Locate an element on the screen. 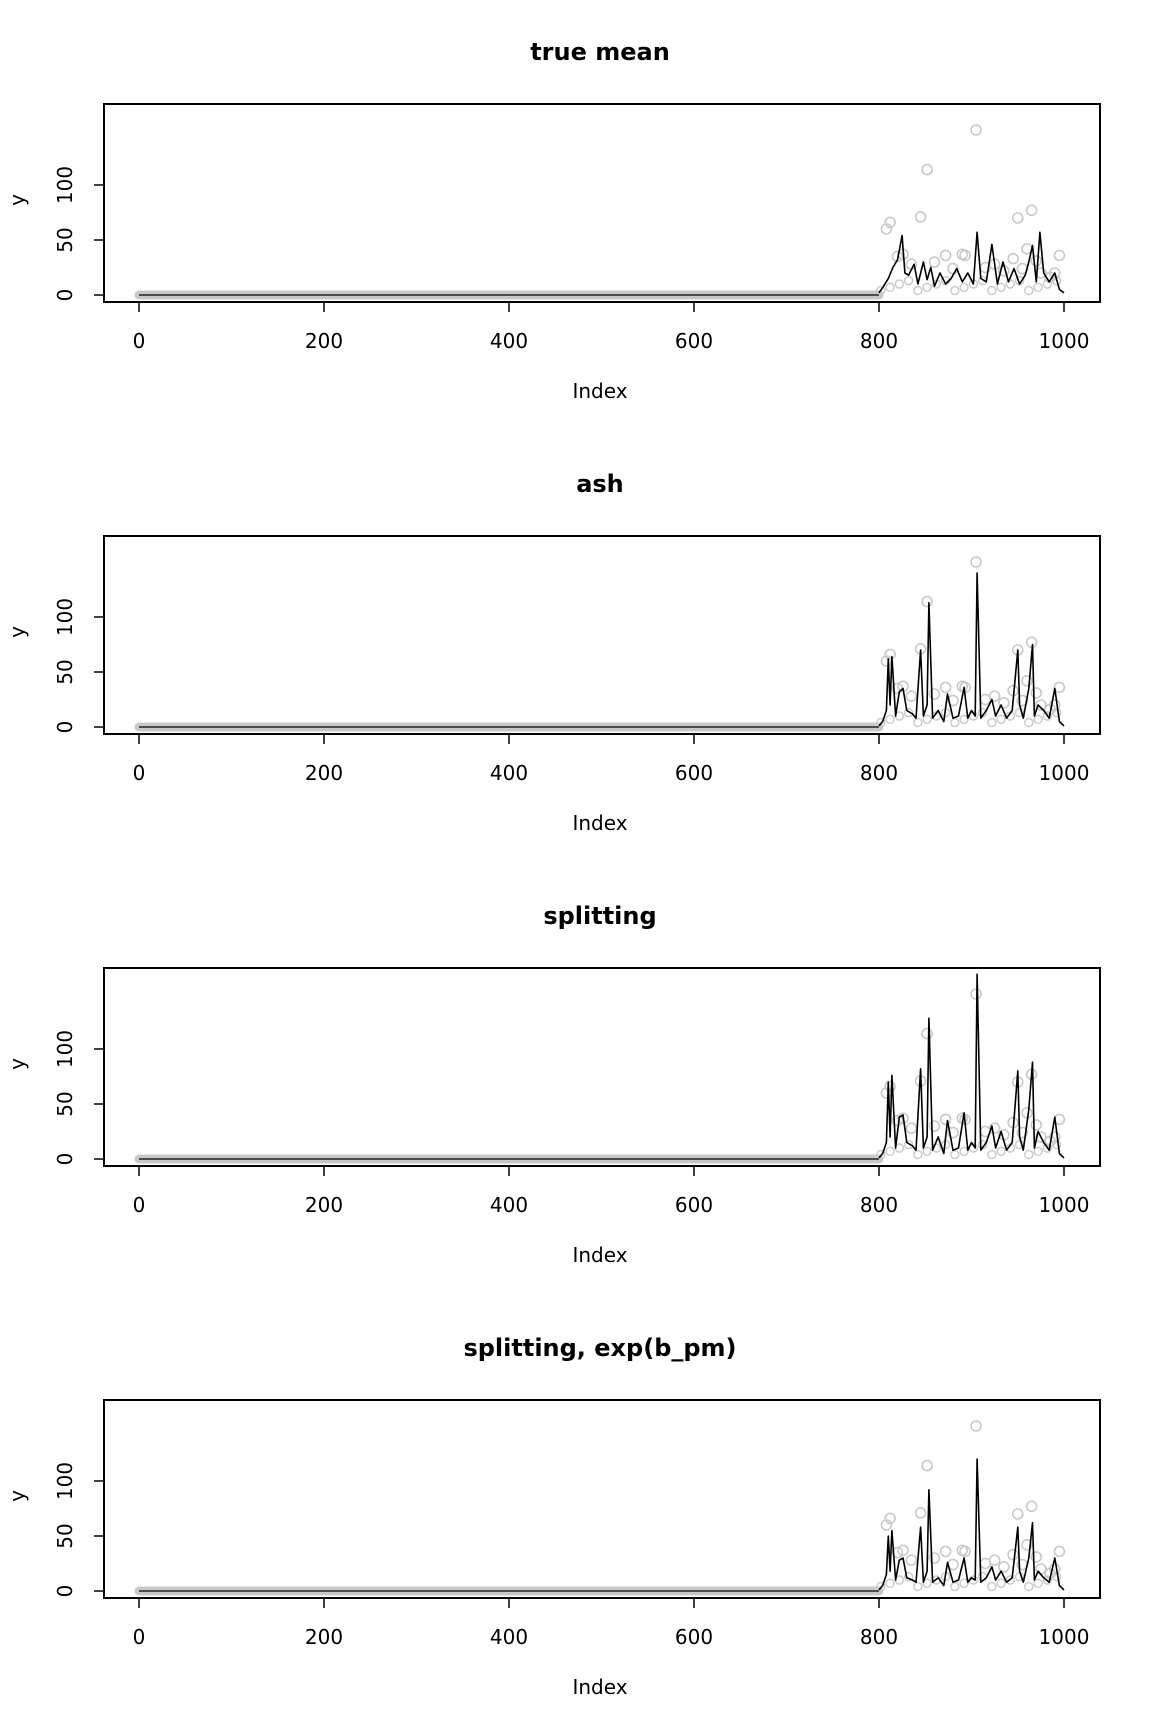 Image resolution: width=1152 pixels, height=1728 pixels. chart-title: true mean is located at coordinates (600, 52).